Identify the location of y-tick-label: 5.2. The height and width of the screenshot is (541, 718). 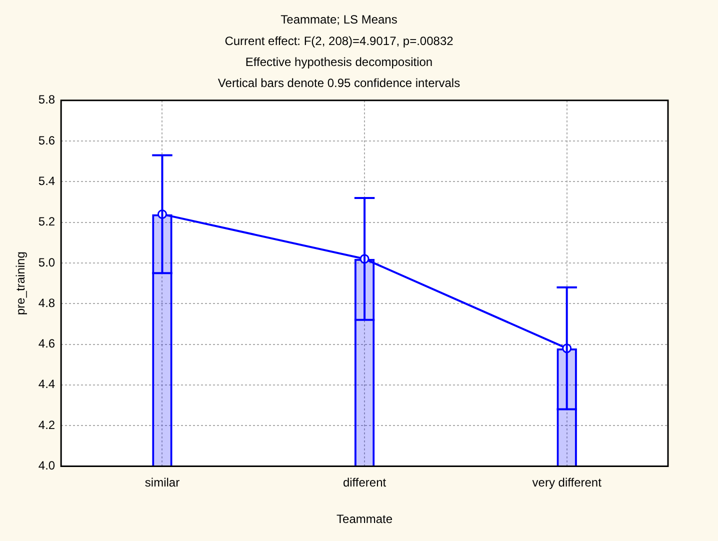
(47, 221).